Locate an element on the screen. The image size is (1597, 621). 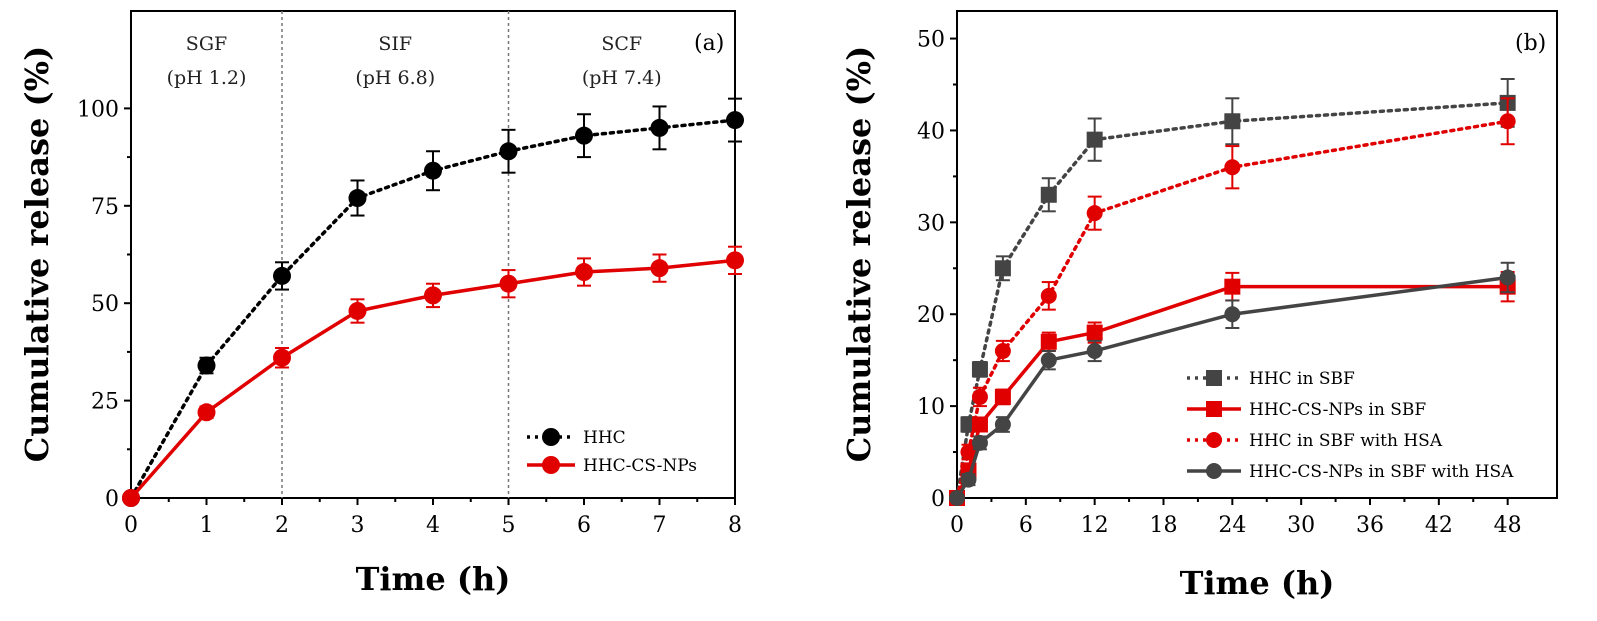
panel-0-x-tick-label: 7 is located at coordinates (660, 525).